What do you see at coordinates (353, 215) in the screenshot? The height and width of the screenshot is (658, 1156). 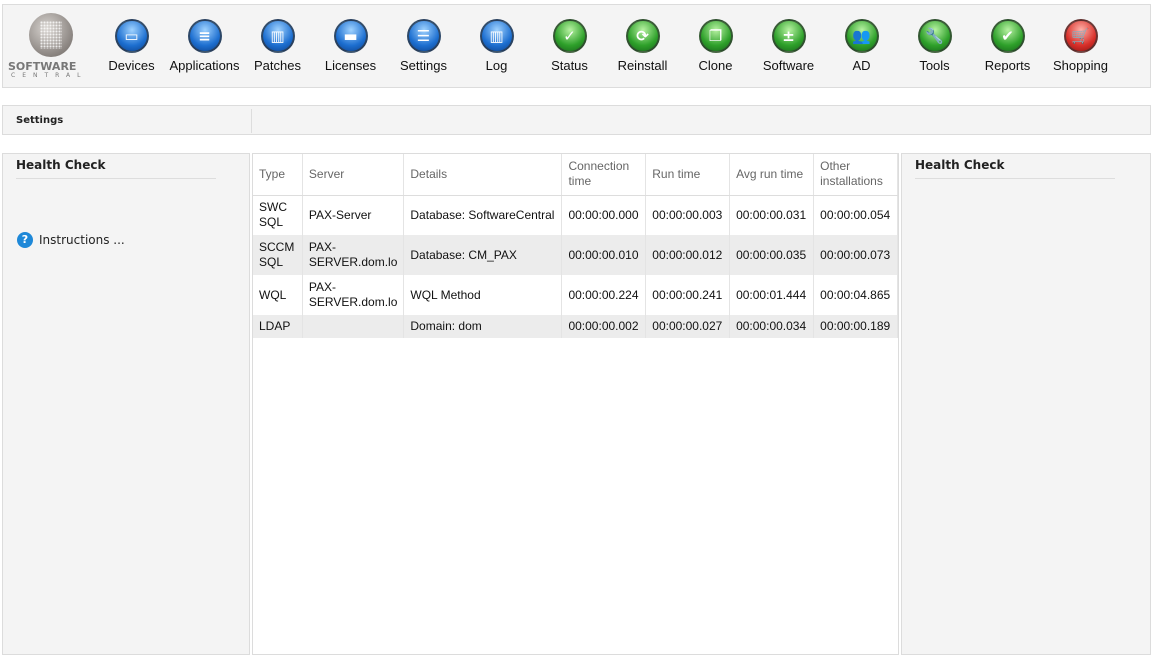 I see `table-cell: PAX-Server` at bounding box center [353, 215].